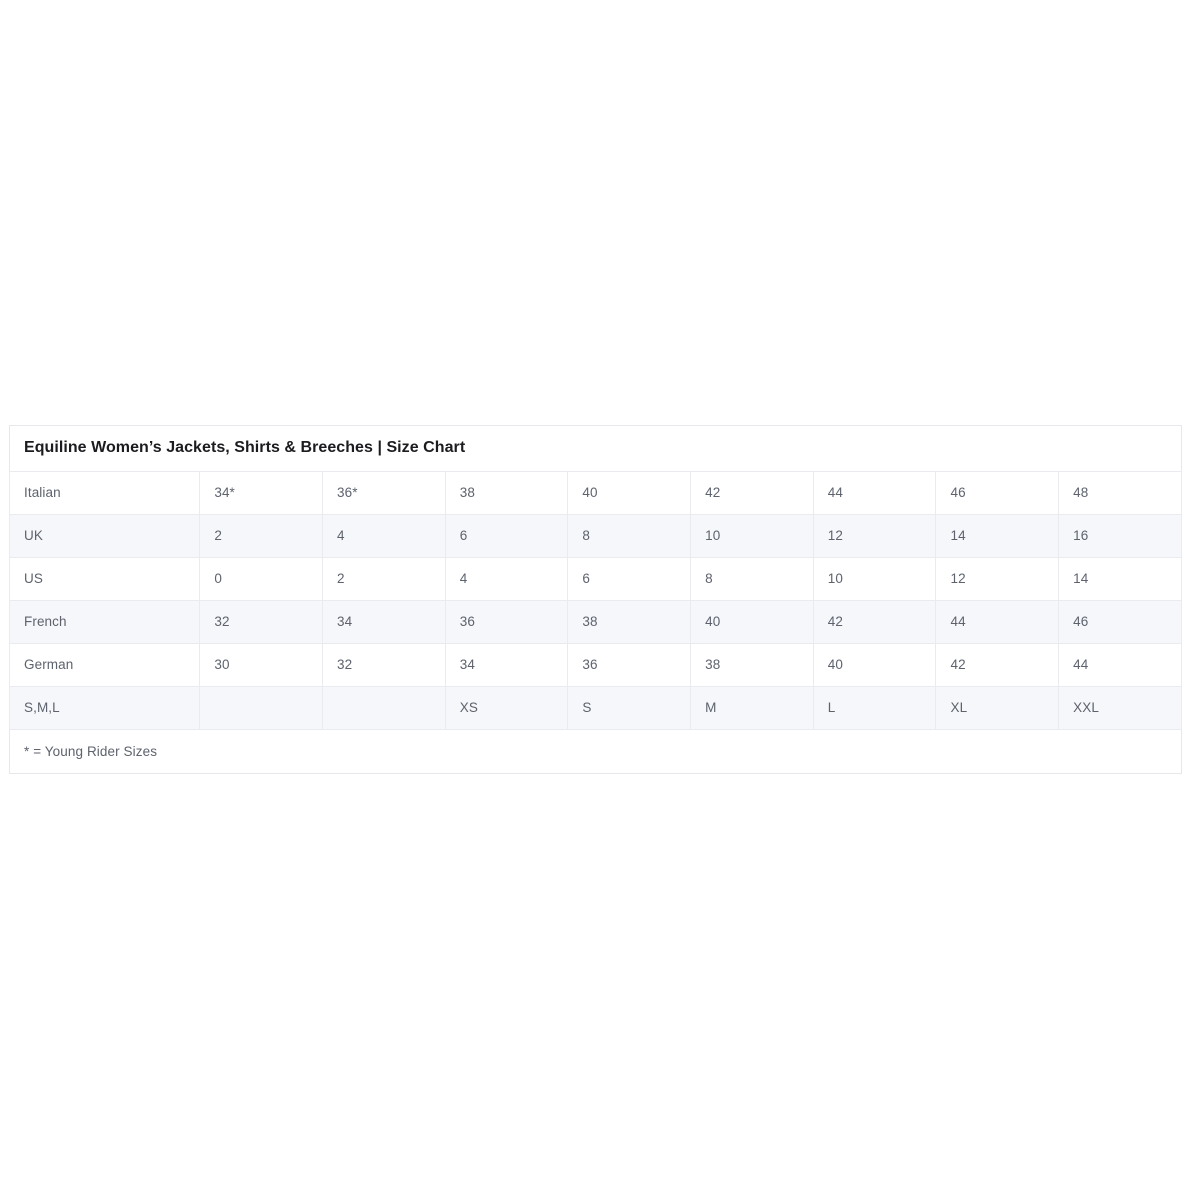 This screenshot has width=1200, height=1200. What do you see at coordinates (629, 493) in the screenshot?
I see `cell-italian-4: 40` at bounding box center [629, 493].